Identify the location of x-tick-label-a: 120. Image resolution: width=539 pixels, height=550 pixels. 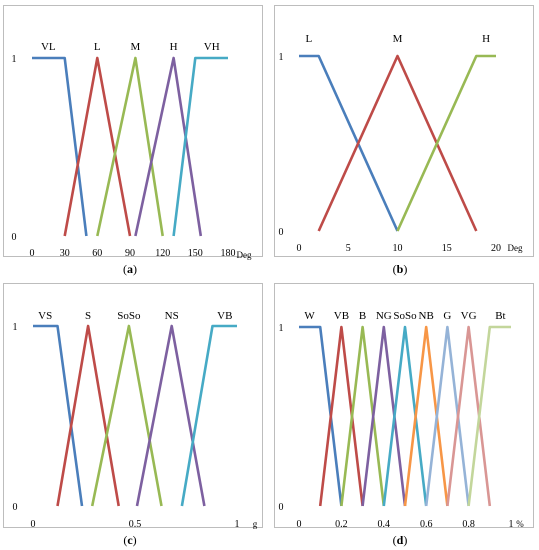
(162, 253).